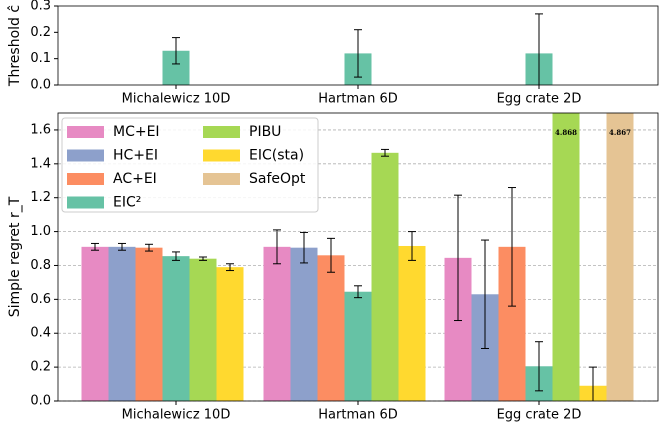 The width and height of the screenshot is (659, 426). Describe the element at coordinates (15, 46) in the screenshot. I see `y-axis-label: Threshold ĉ` at that location.